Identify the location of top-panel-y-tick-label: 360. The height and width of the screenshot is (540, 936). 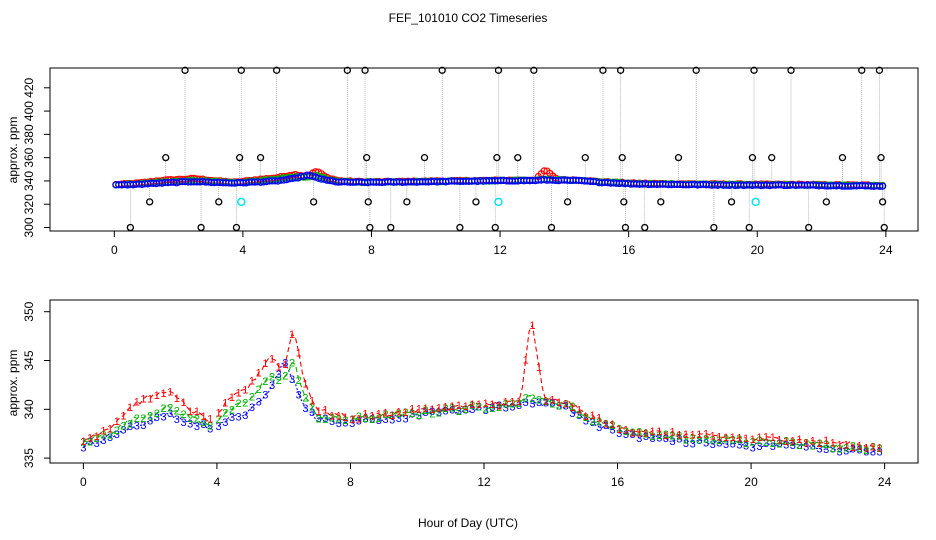
(29, 157).